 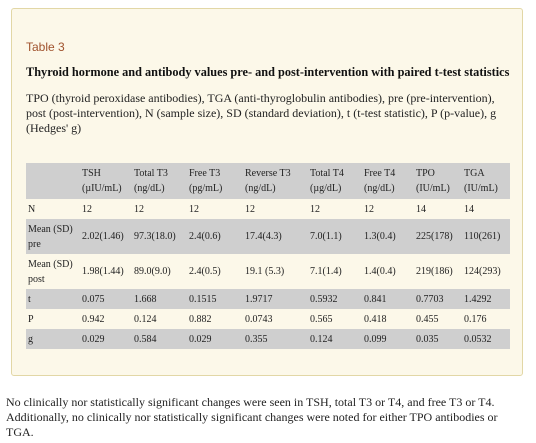 I want to click on table-cell: 0.1515, so click(x=215, y=299).